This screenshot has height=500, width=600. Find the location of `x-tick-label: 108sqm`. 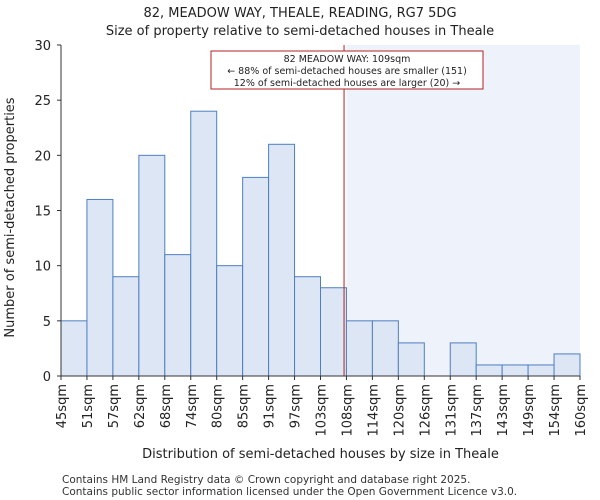

x-tick-label: 108sqm is located at coordinates (347, 410).